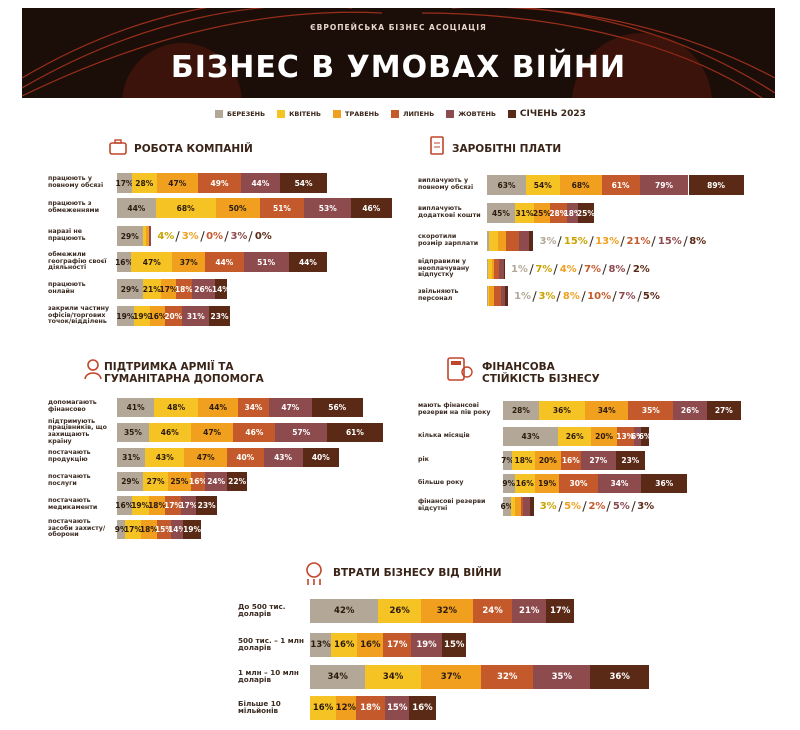  Describe the element at coordinates (597, 506) in the screenshot. I see `outside-labels: 3% 5% 2% 5% 3%` at that location.